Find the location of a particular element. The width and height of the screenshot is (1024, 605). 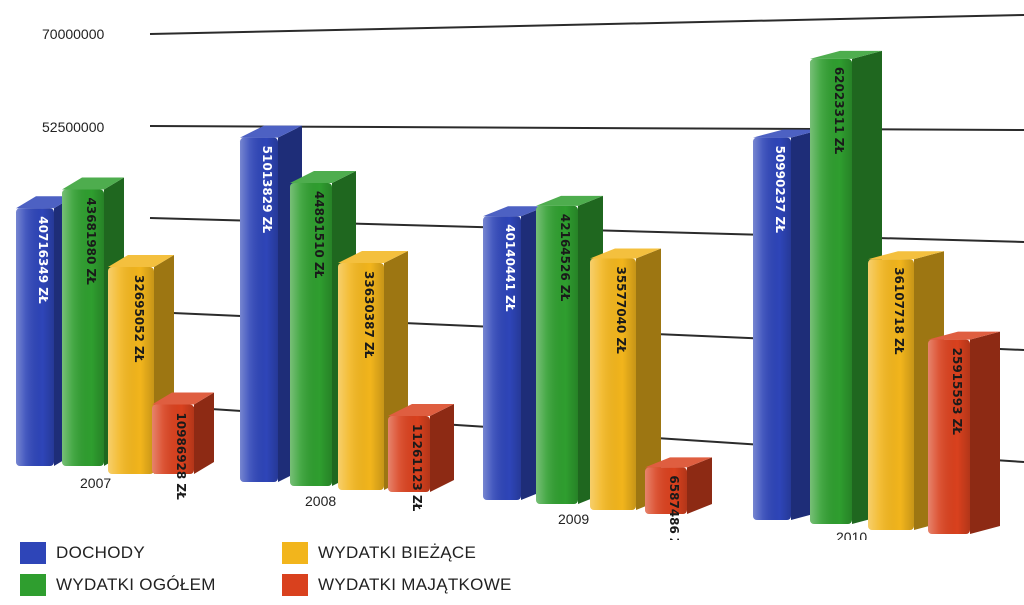

bar-value-label: 40716349 ZŁ is located at coordinates (43, 260).